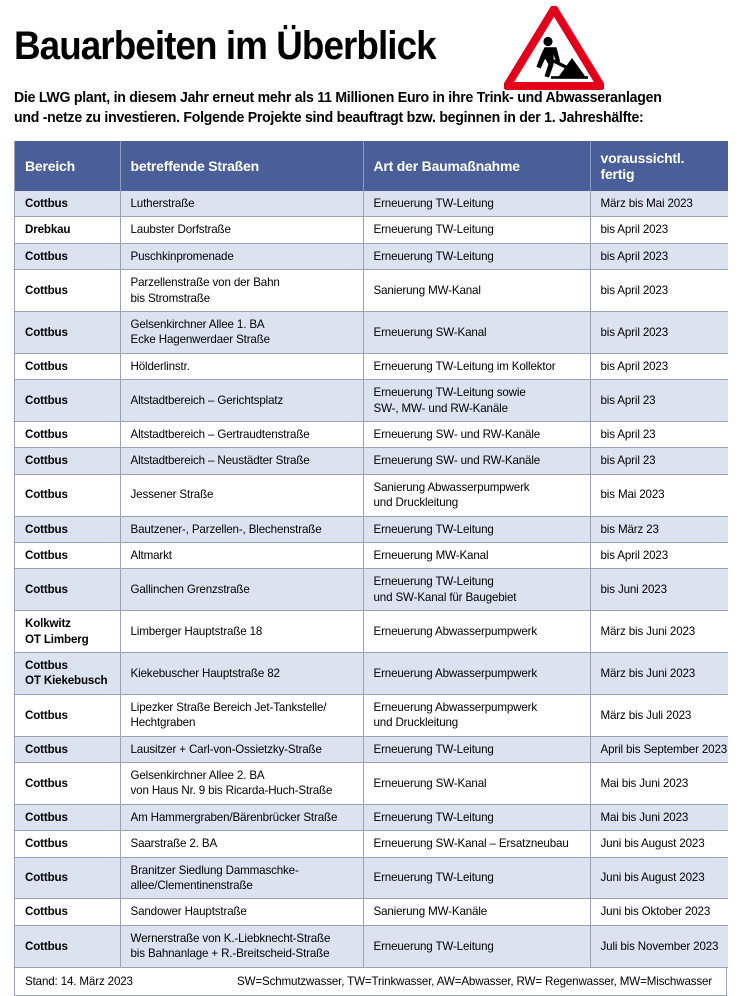 Image resolution: width=741 pixels, height=996 pixels. What do you see at coordinates (464, 366) in the screenshot?
I see `cell-line: Erneuerung TW-Leitung im Kollektor` at bounding box center [464, 366].